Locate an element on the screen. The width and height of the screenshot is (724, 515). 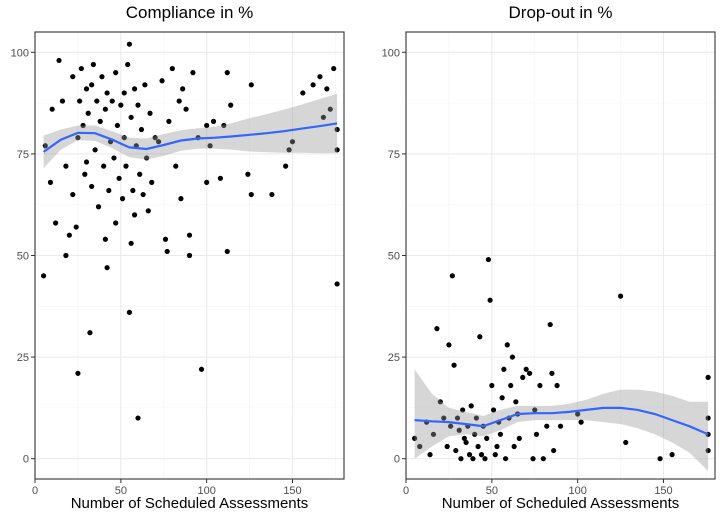
dropout-y-tick-label: 75 is located at coordinates (394, 155).